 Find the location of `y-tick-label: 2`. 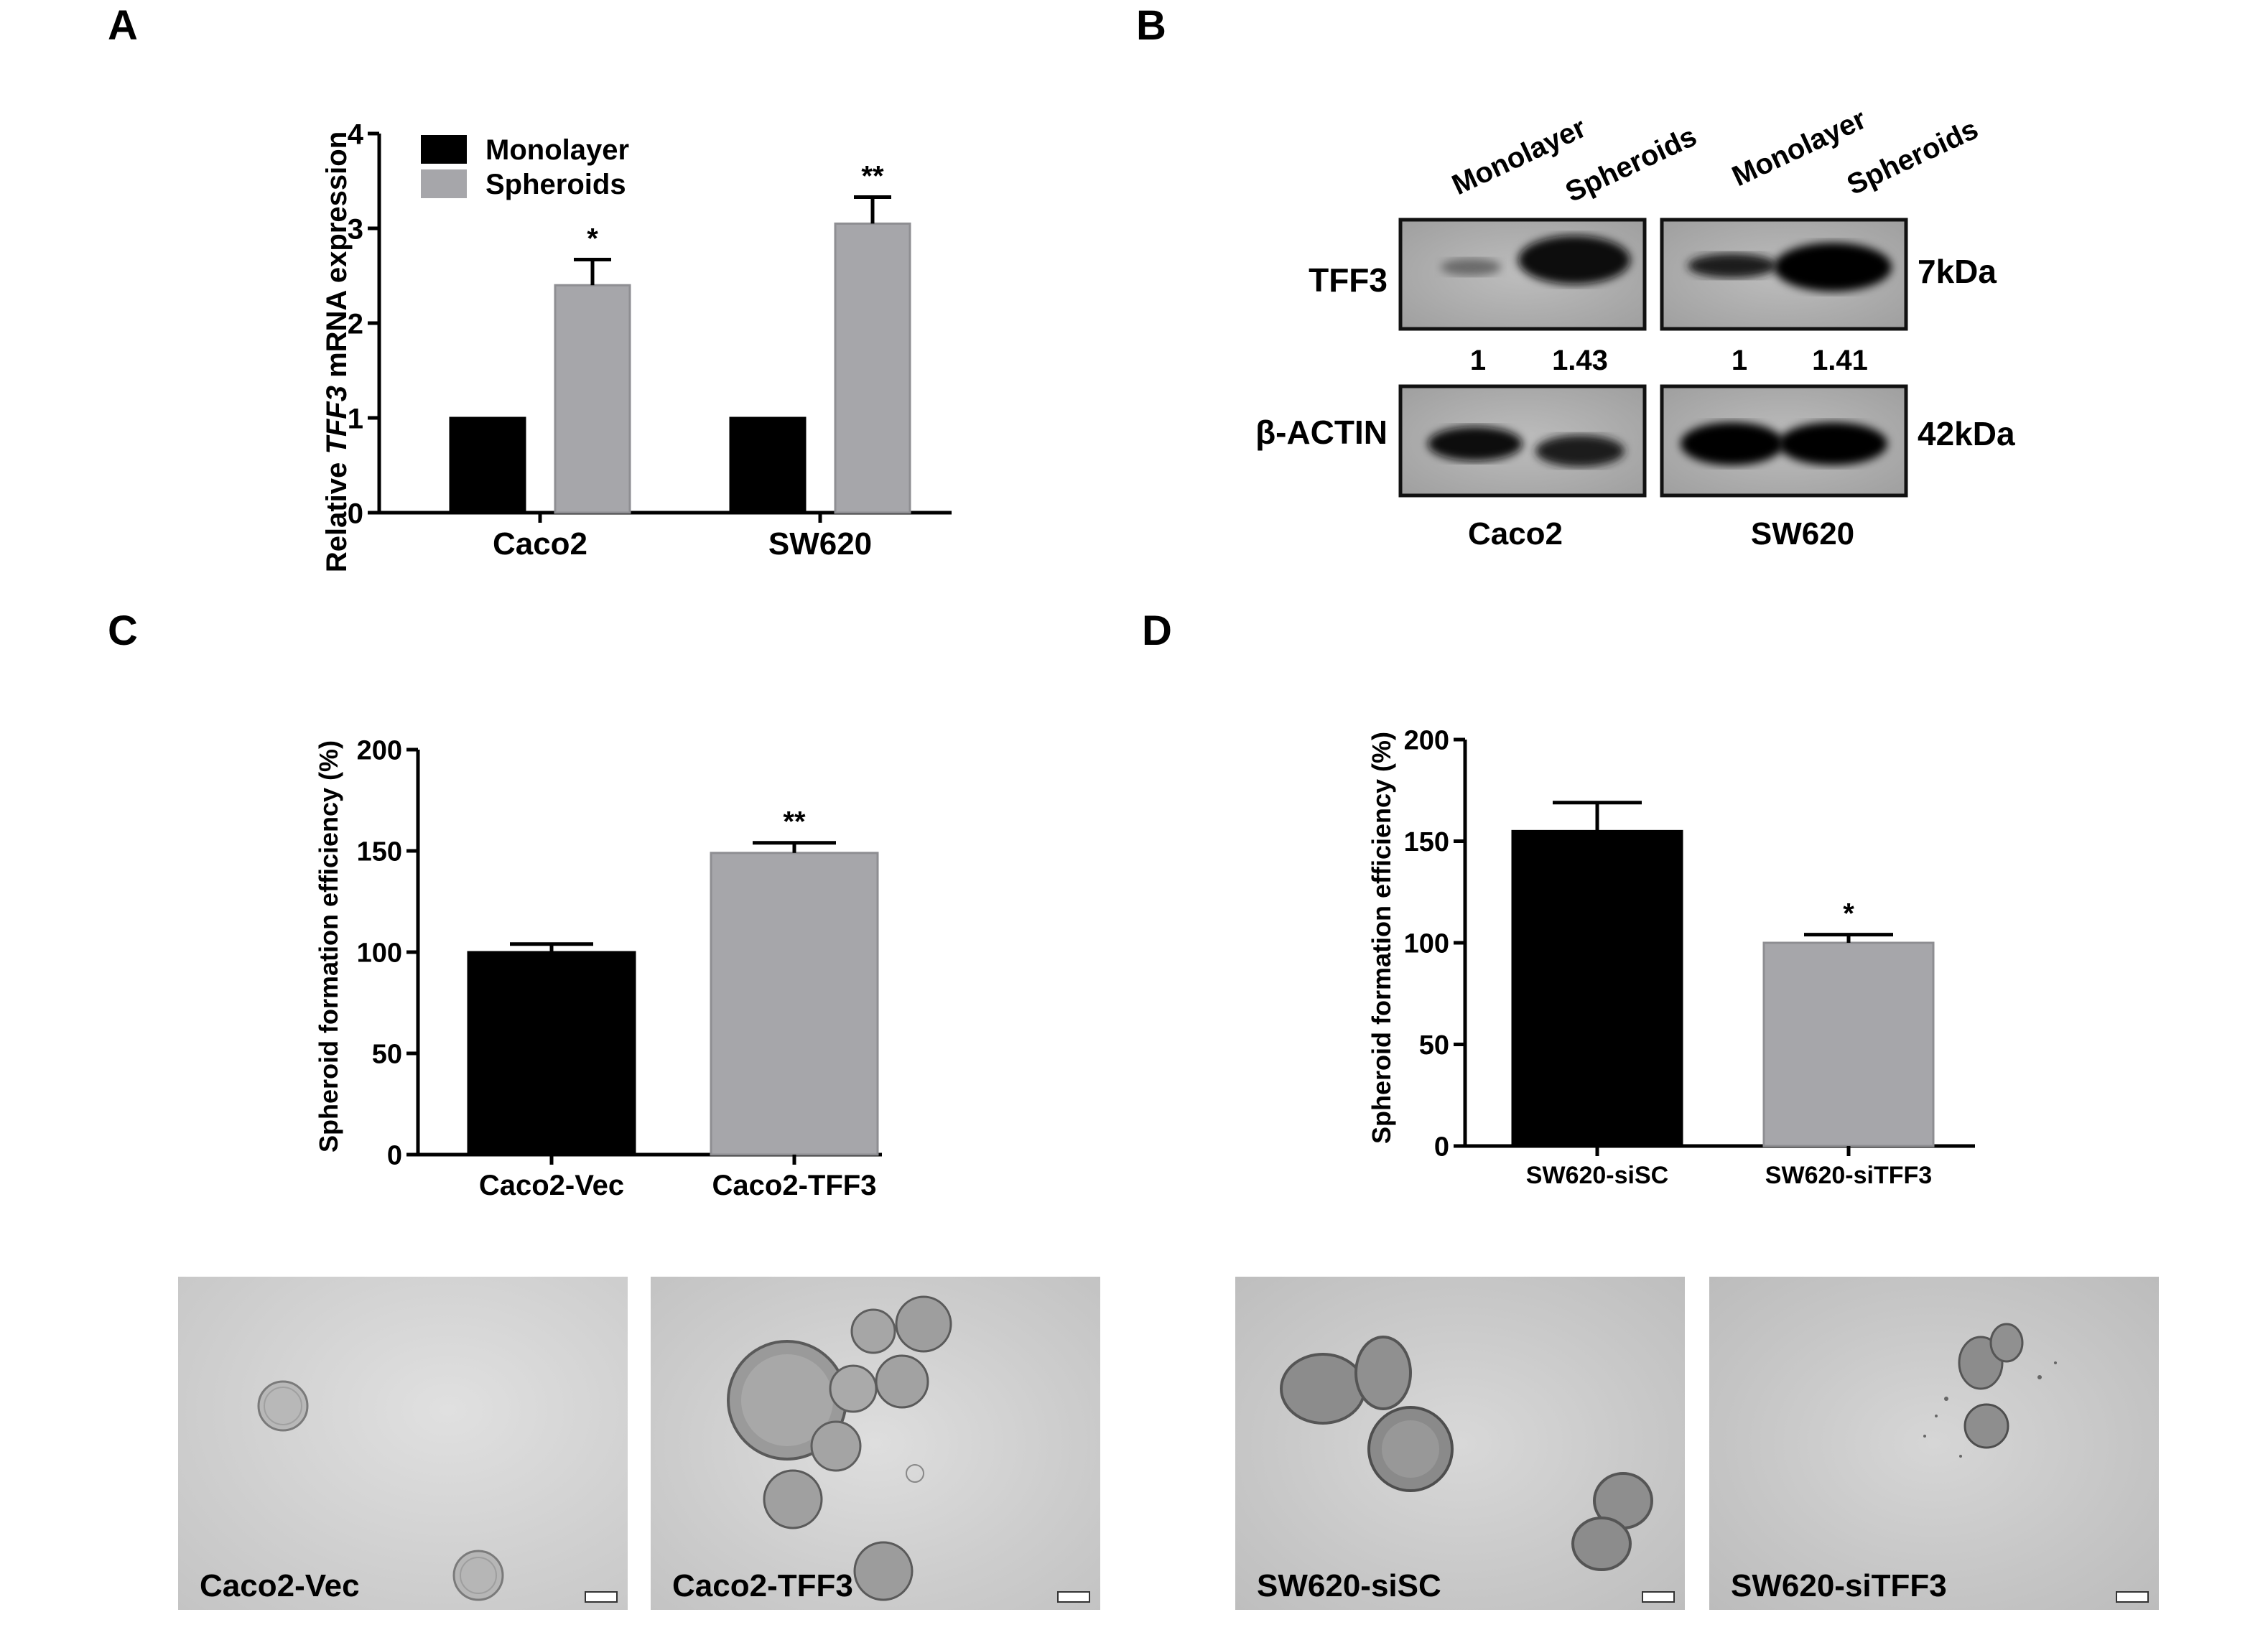

y-tick-label: 2 is located at coordinates (355, 324).